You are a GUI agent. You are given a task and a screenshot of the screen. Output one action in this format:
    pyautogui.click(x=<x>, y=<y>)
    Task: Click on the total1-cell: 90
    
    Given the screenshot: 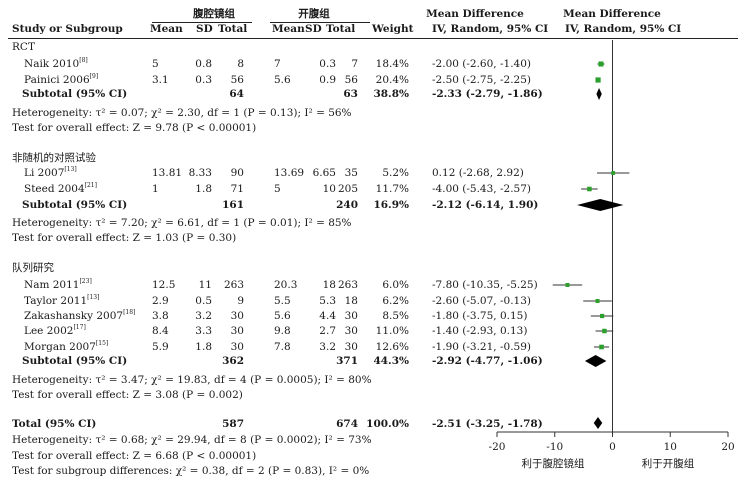 What is the action you would take?
    pyautogui.click(x=237, y=173)
    